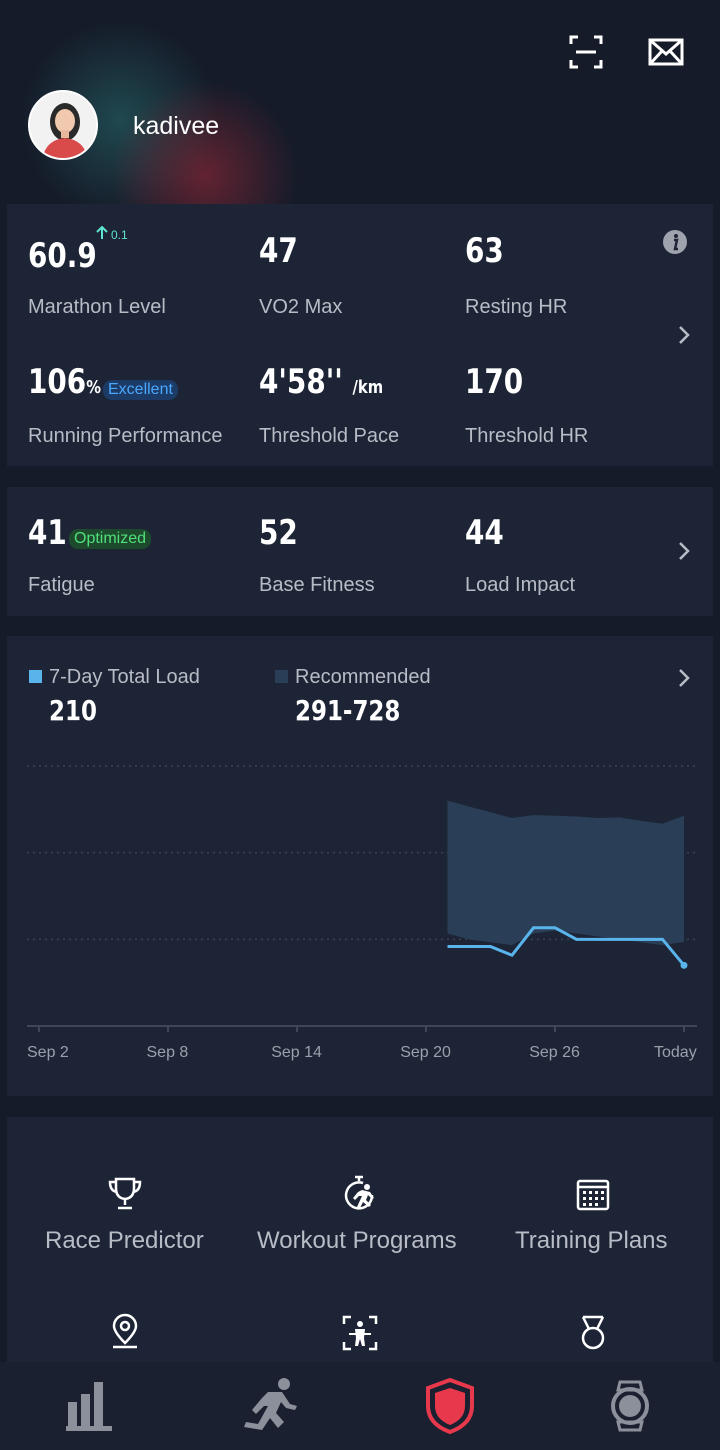 The height and width of the screenshot is (1450, 720). What do you see at coordinates (301, 382) in the screenshot?
I see `threshold-pace-number: 4'58''` at bounding box center [301, 382].